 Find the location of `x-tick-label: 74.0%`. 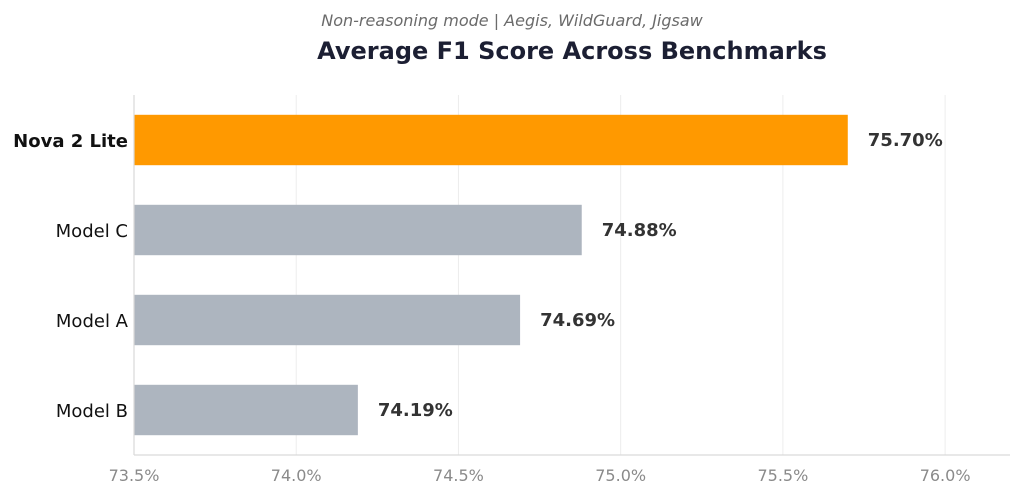

x-tick-label: 74.0% is located at coordinates (296, 475).